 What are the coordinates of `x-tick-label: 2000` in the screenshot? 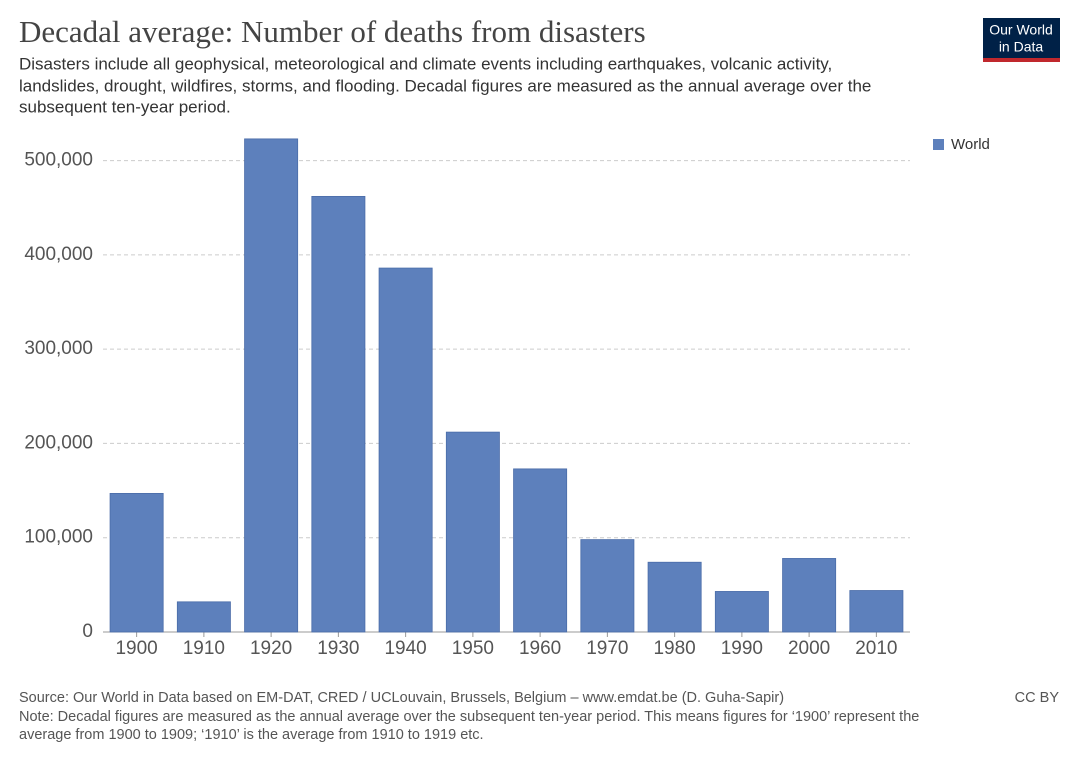 It's located at (809, 648).